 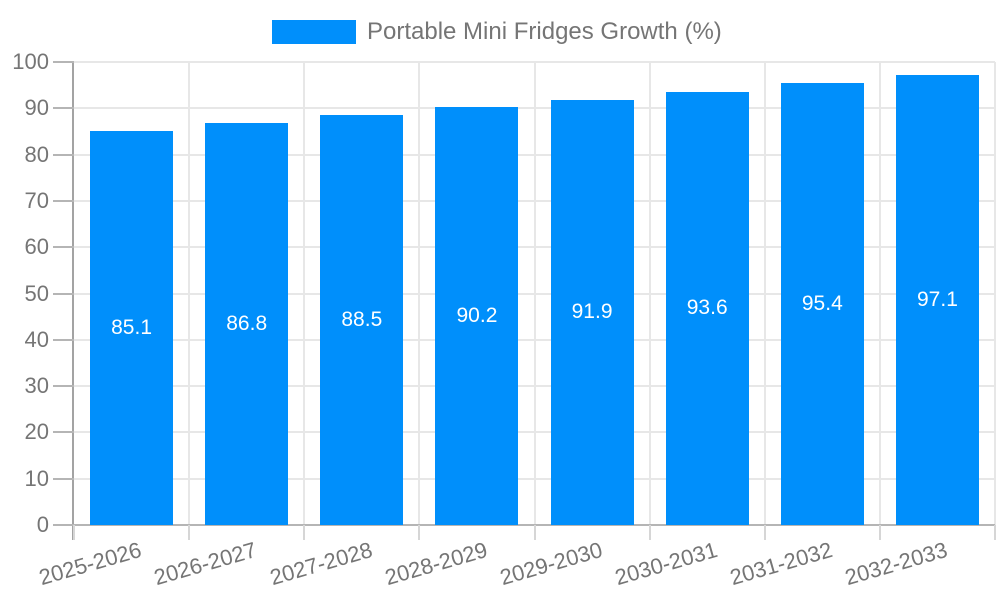 I want to click on y-tick-label: 40, so click(x=36, y=339).